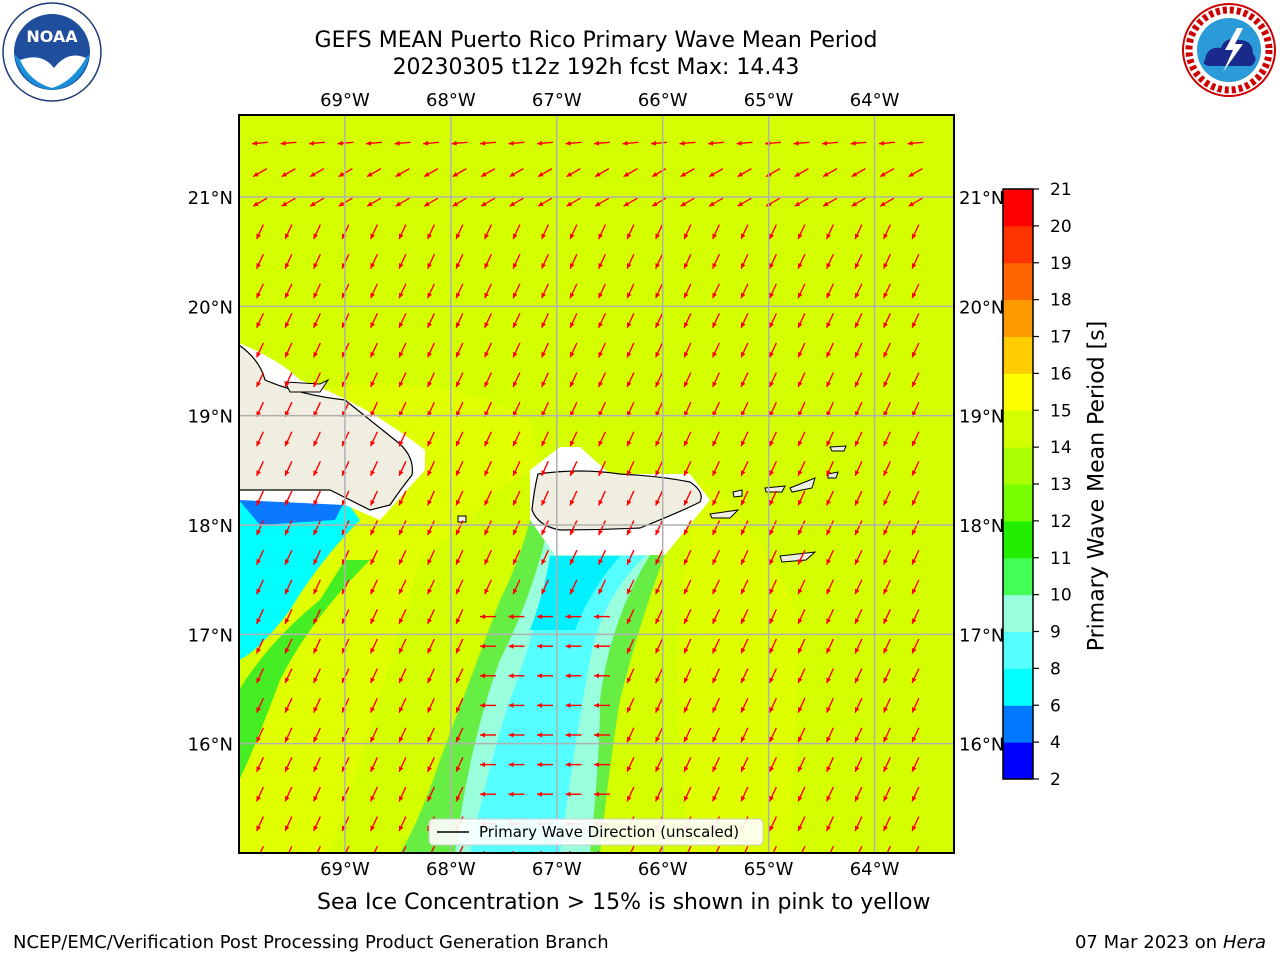  What do you see at coordinates (1061, 596) in the screenshot?
I see `colorbar-tick-label: 10` at bounding box center [1061, 596].